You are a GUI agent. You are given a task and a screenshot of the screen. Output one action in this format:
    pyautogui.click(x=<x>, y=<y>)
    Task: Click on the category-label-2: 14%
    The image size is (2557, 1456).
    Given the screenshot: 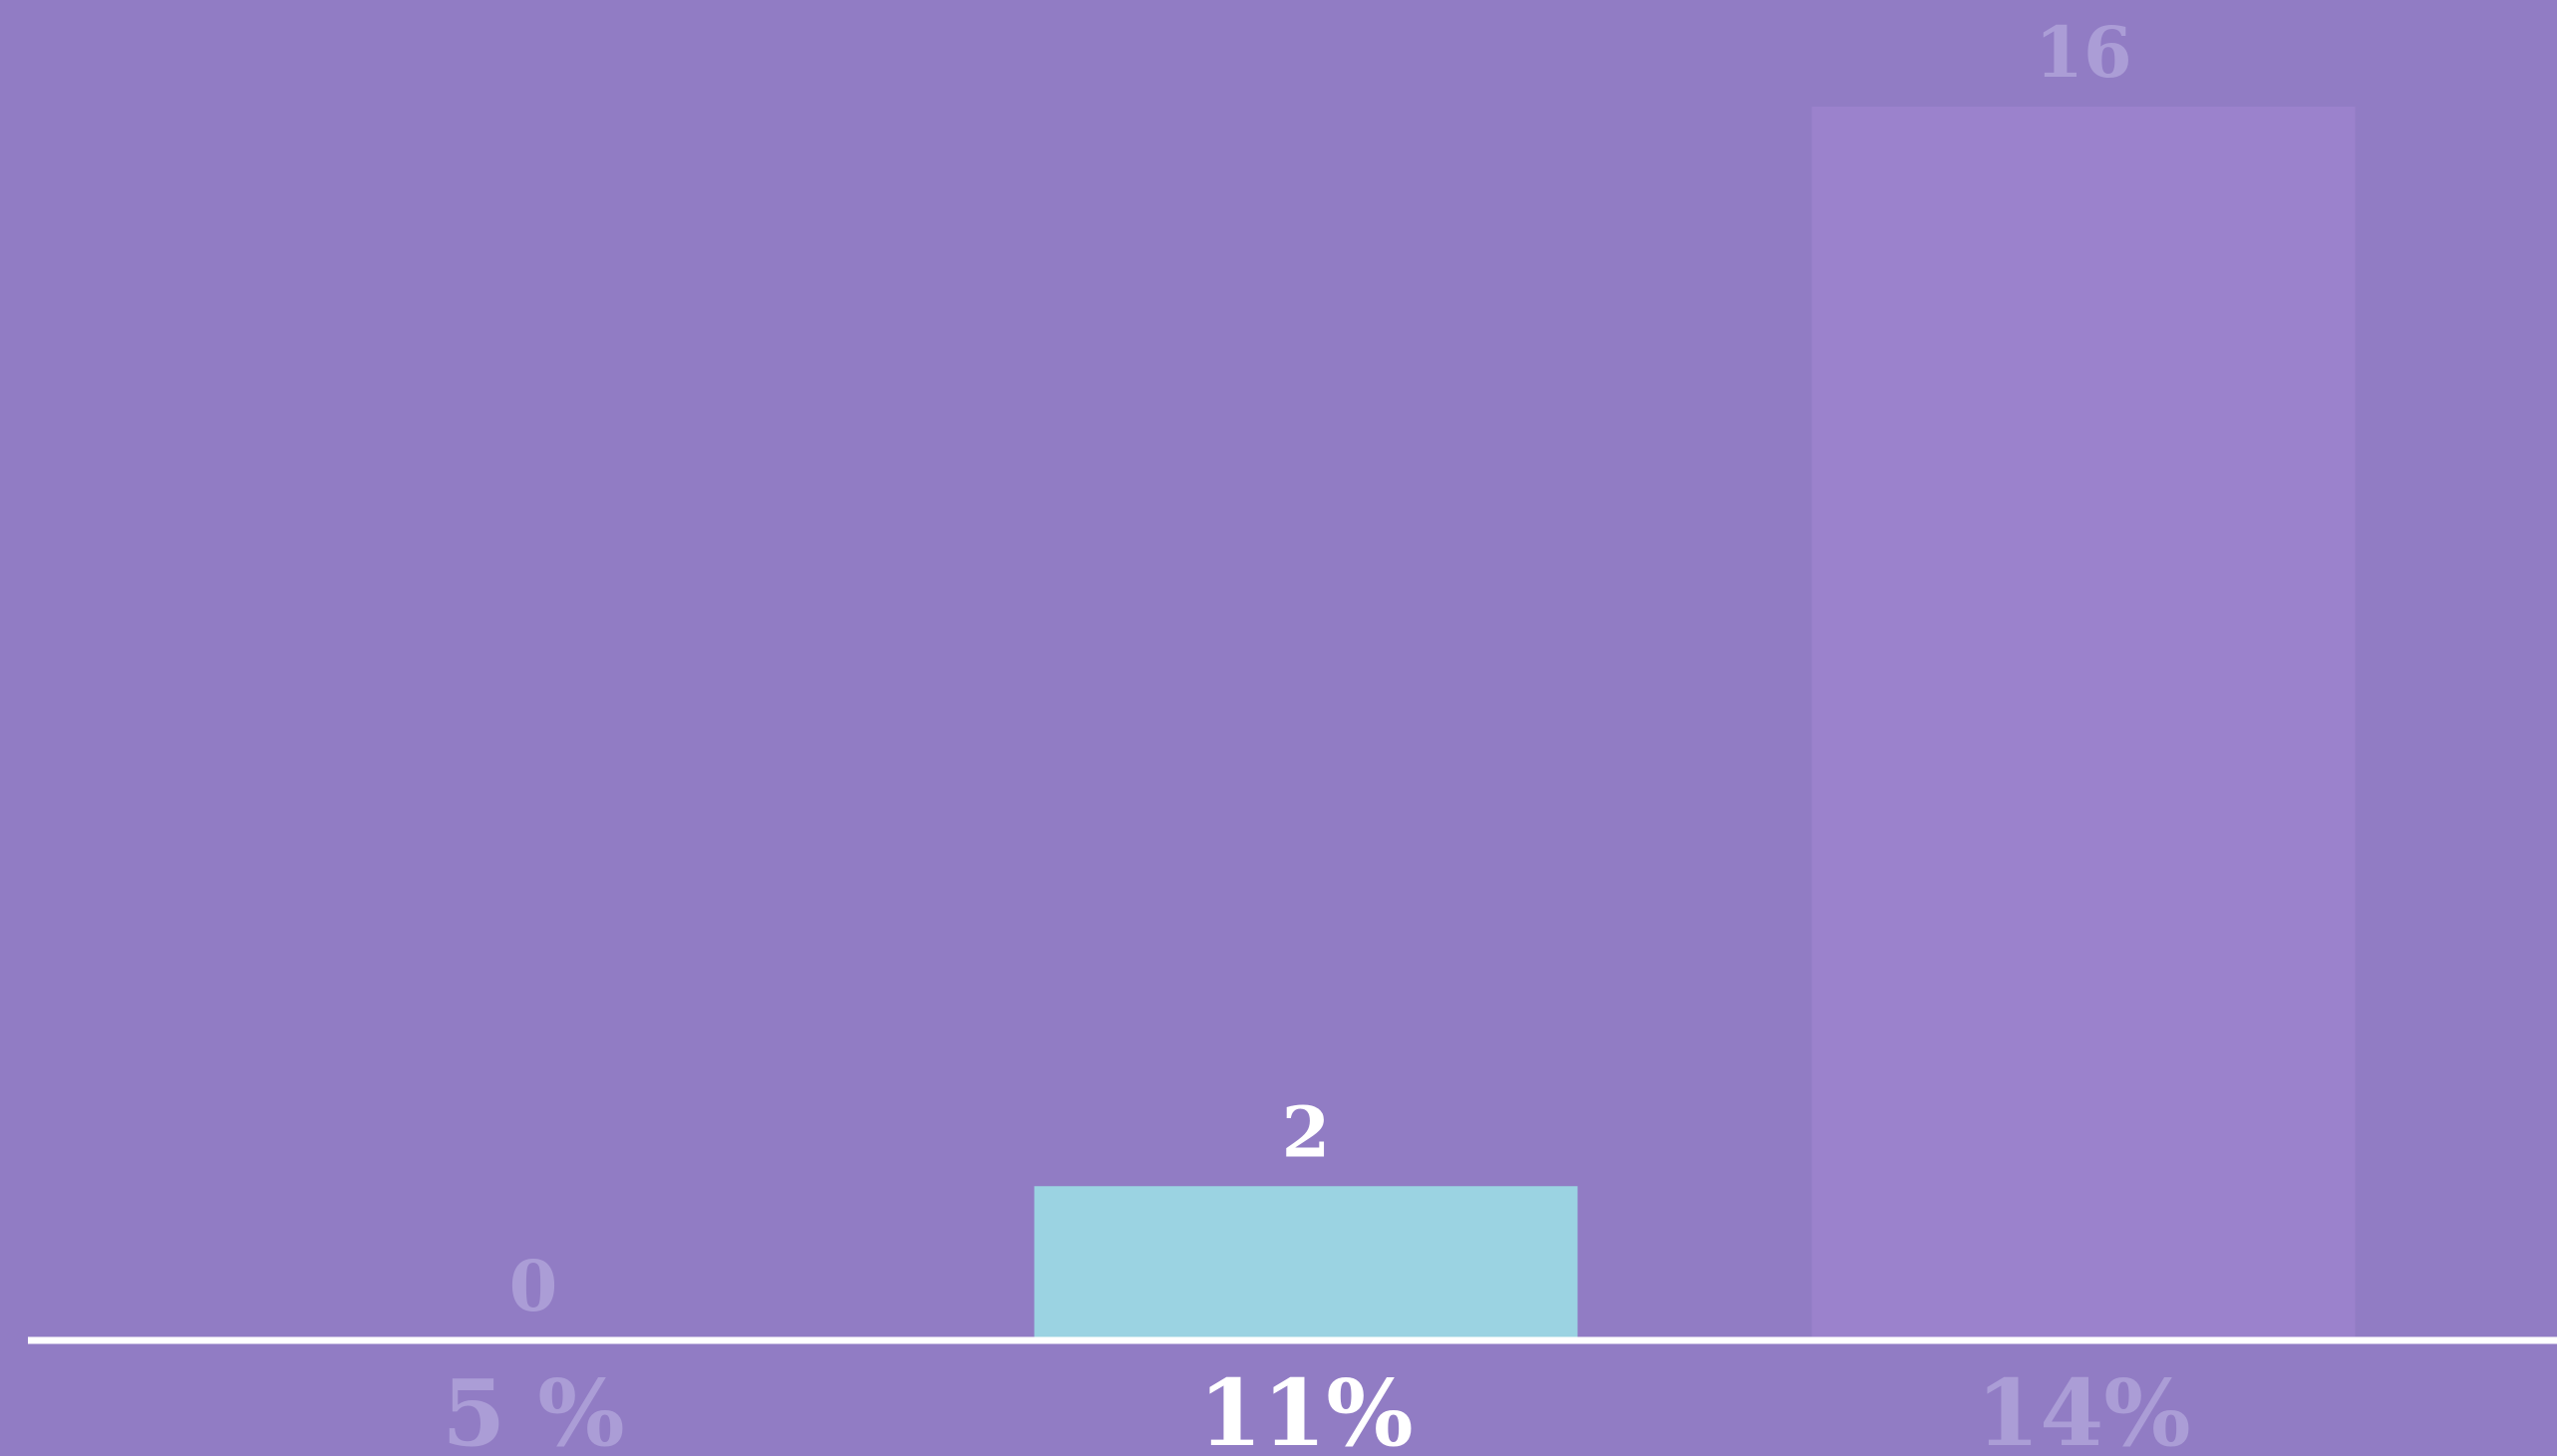 What is the action you would take?
    pyautogui.click(x=2083, y=1407)
    